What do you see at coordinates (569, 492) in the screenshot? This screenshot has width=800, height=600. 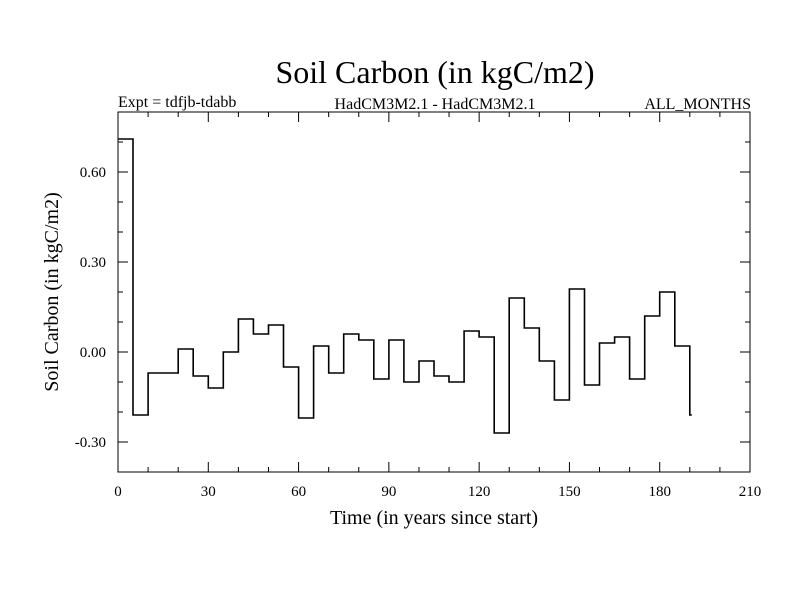 I see `x-tick-label: 150` at bounding box center [569, 492].